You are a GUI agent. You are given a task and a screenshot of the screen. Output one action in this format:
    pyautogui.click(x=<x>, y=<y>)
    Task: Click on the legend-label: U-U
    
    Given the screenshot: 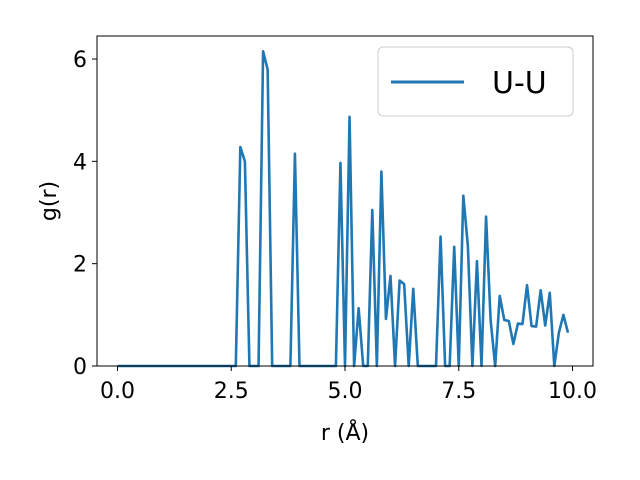 What is the action you would take?
    pyautogui.click(x=519, y=83)
    